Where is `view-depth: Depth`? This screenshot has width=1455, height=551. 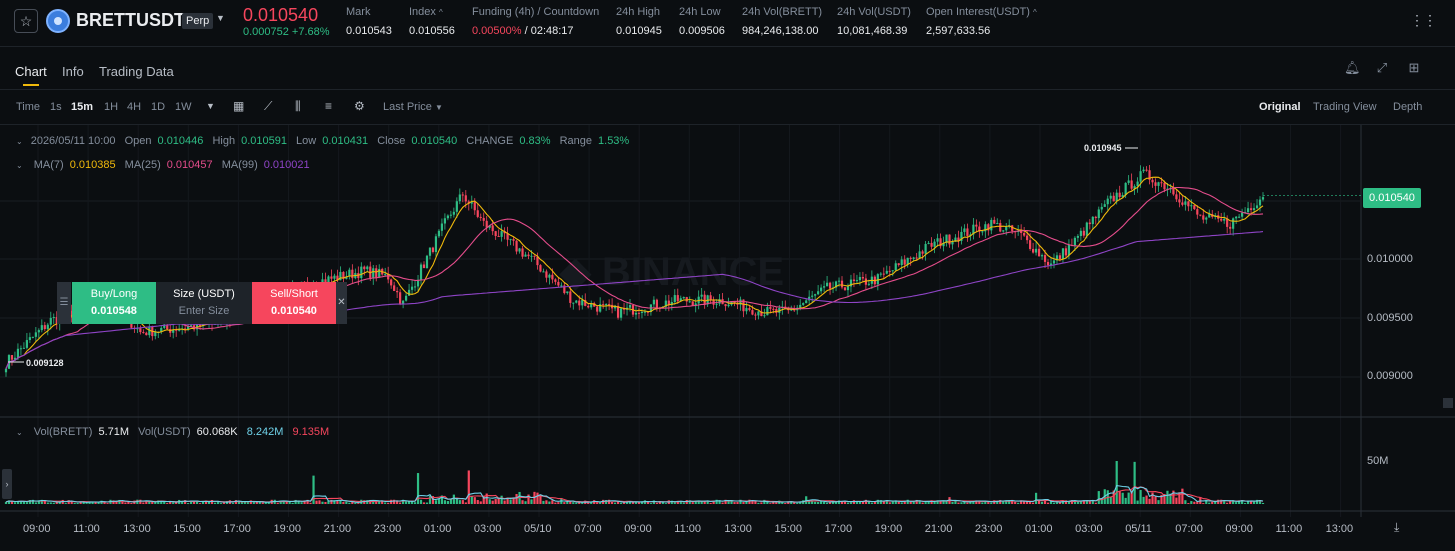
view-depth: Depth is located at coordinates (1408, 107).